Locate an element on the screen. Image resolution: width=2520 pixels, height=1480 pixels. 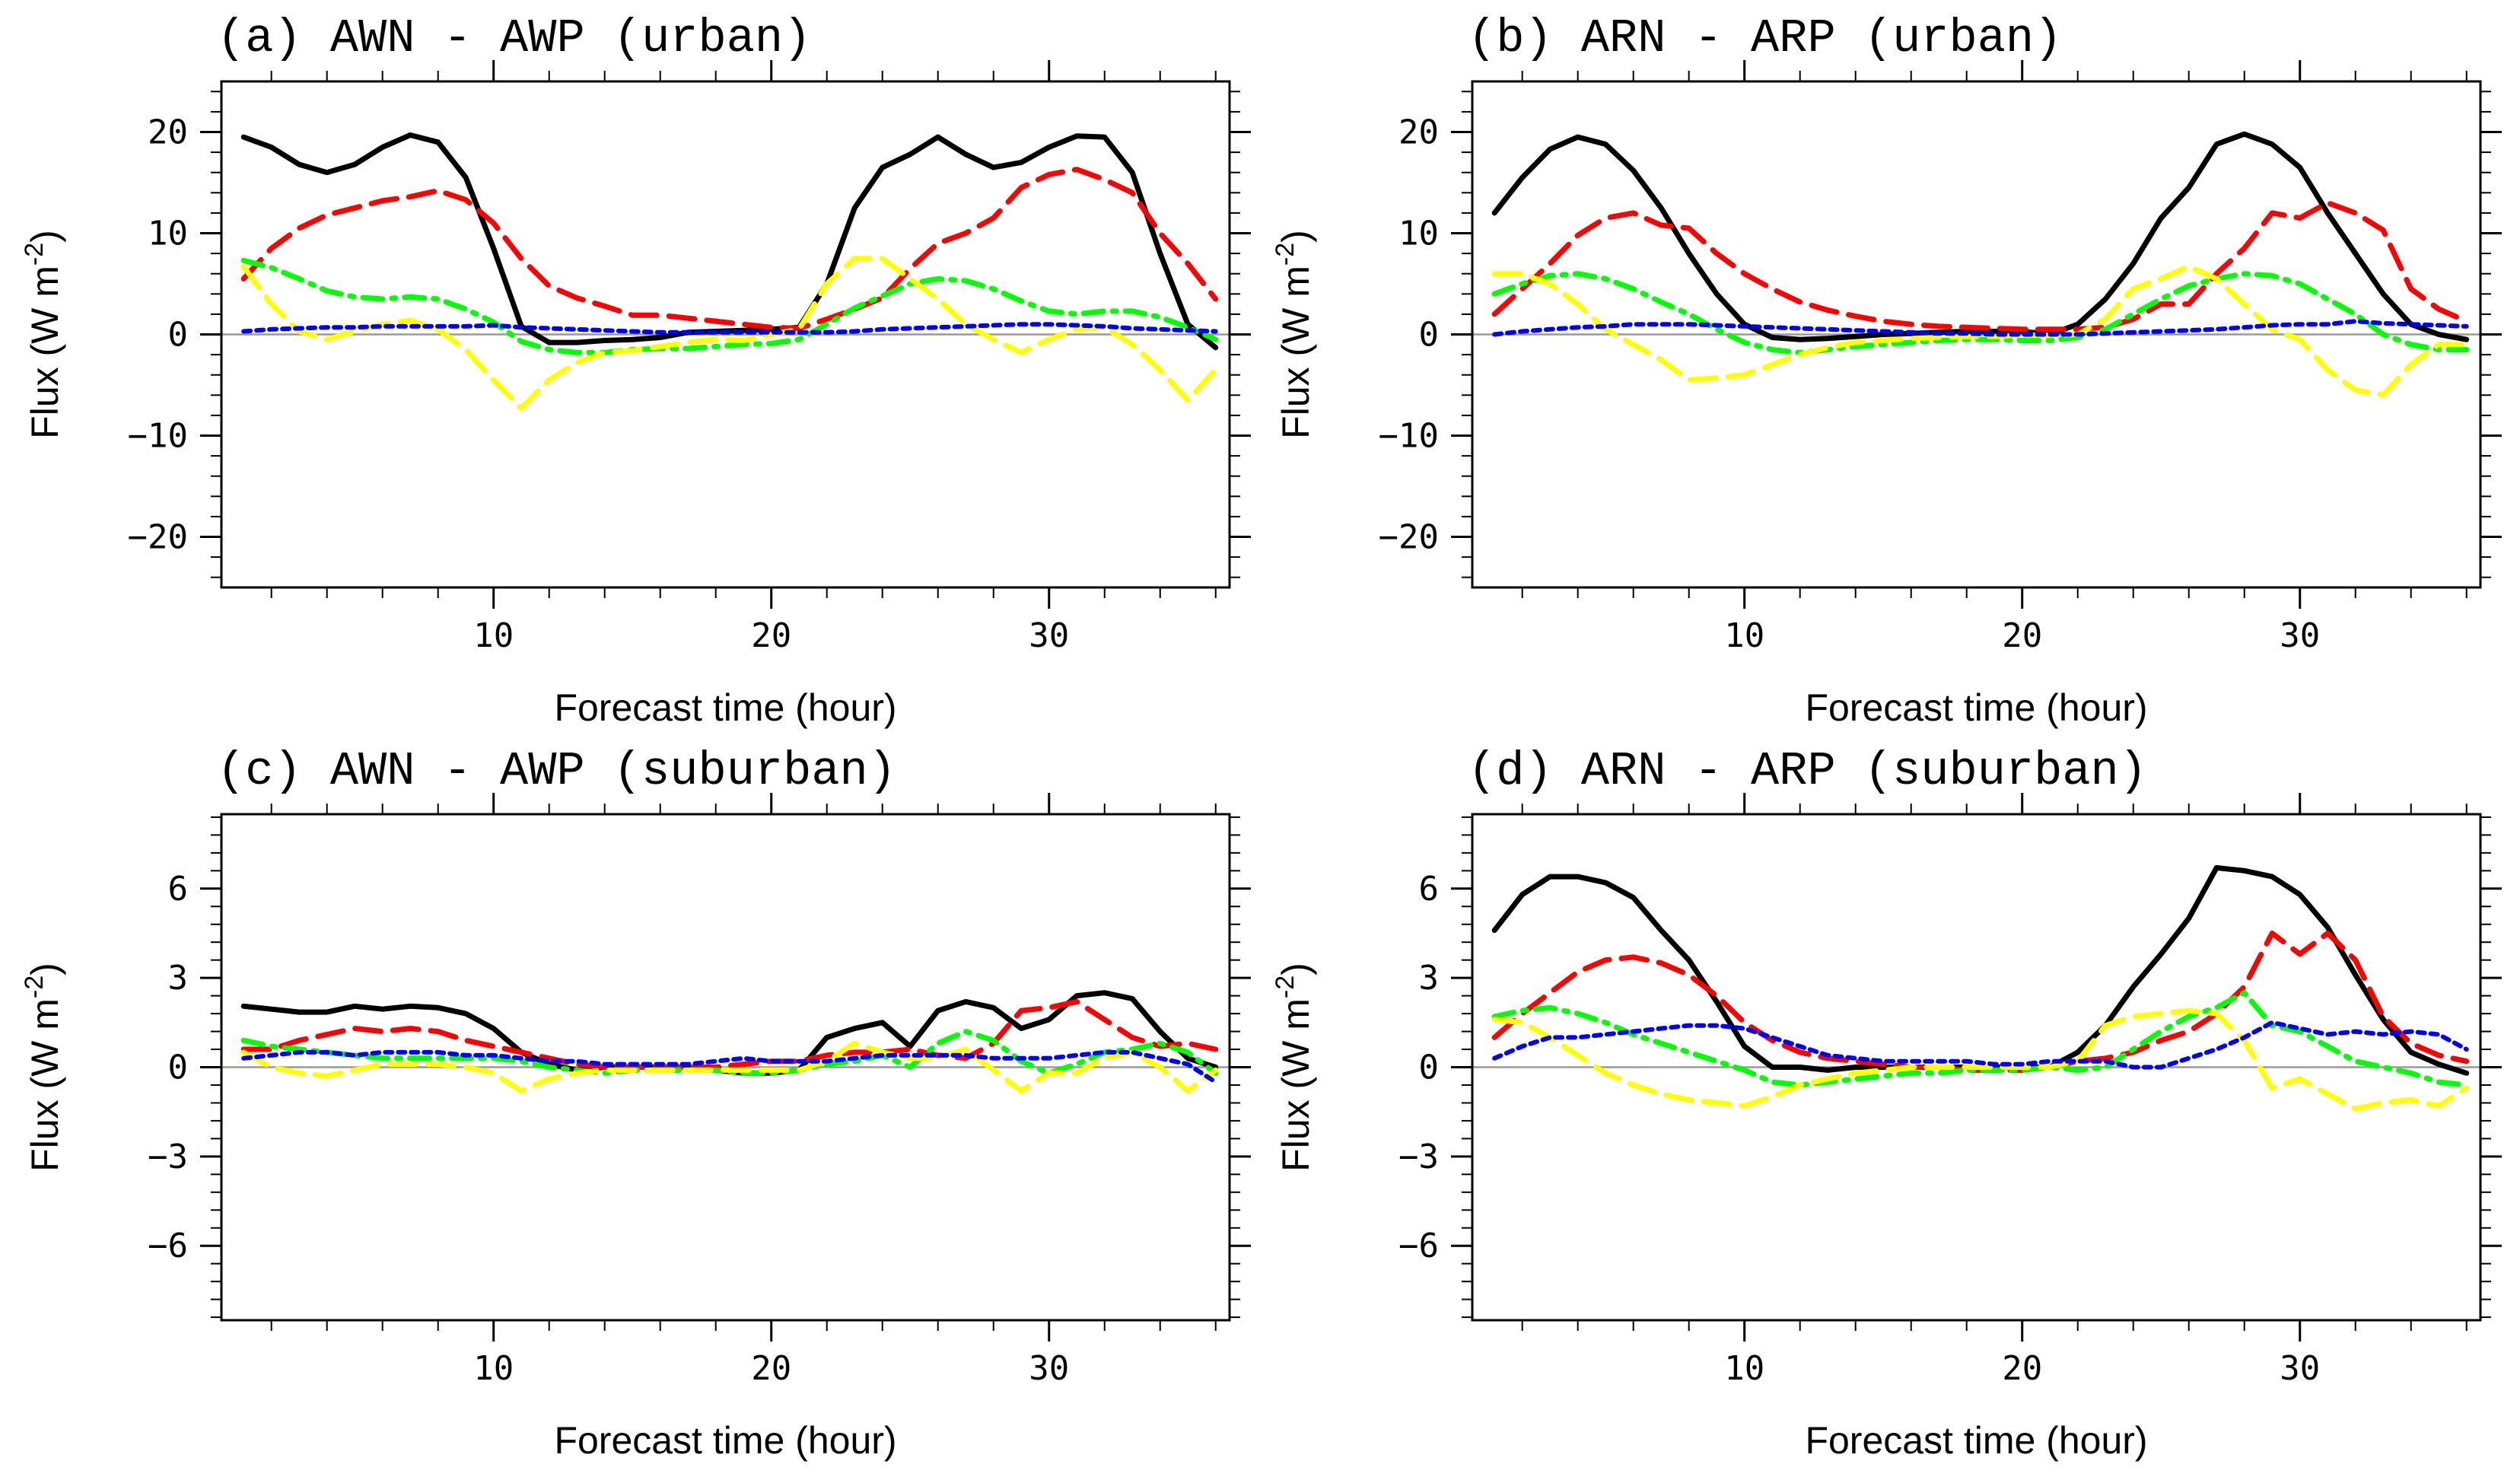
panel-title: (d) ARN - ARP (suburban) is located at coordinates (1807, 771).